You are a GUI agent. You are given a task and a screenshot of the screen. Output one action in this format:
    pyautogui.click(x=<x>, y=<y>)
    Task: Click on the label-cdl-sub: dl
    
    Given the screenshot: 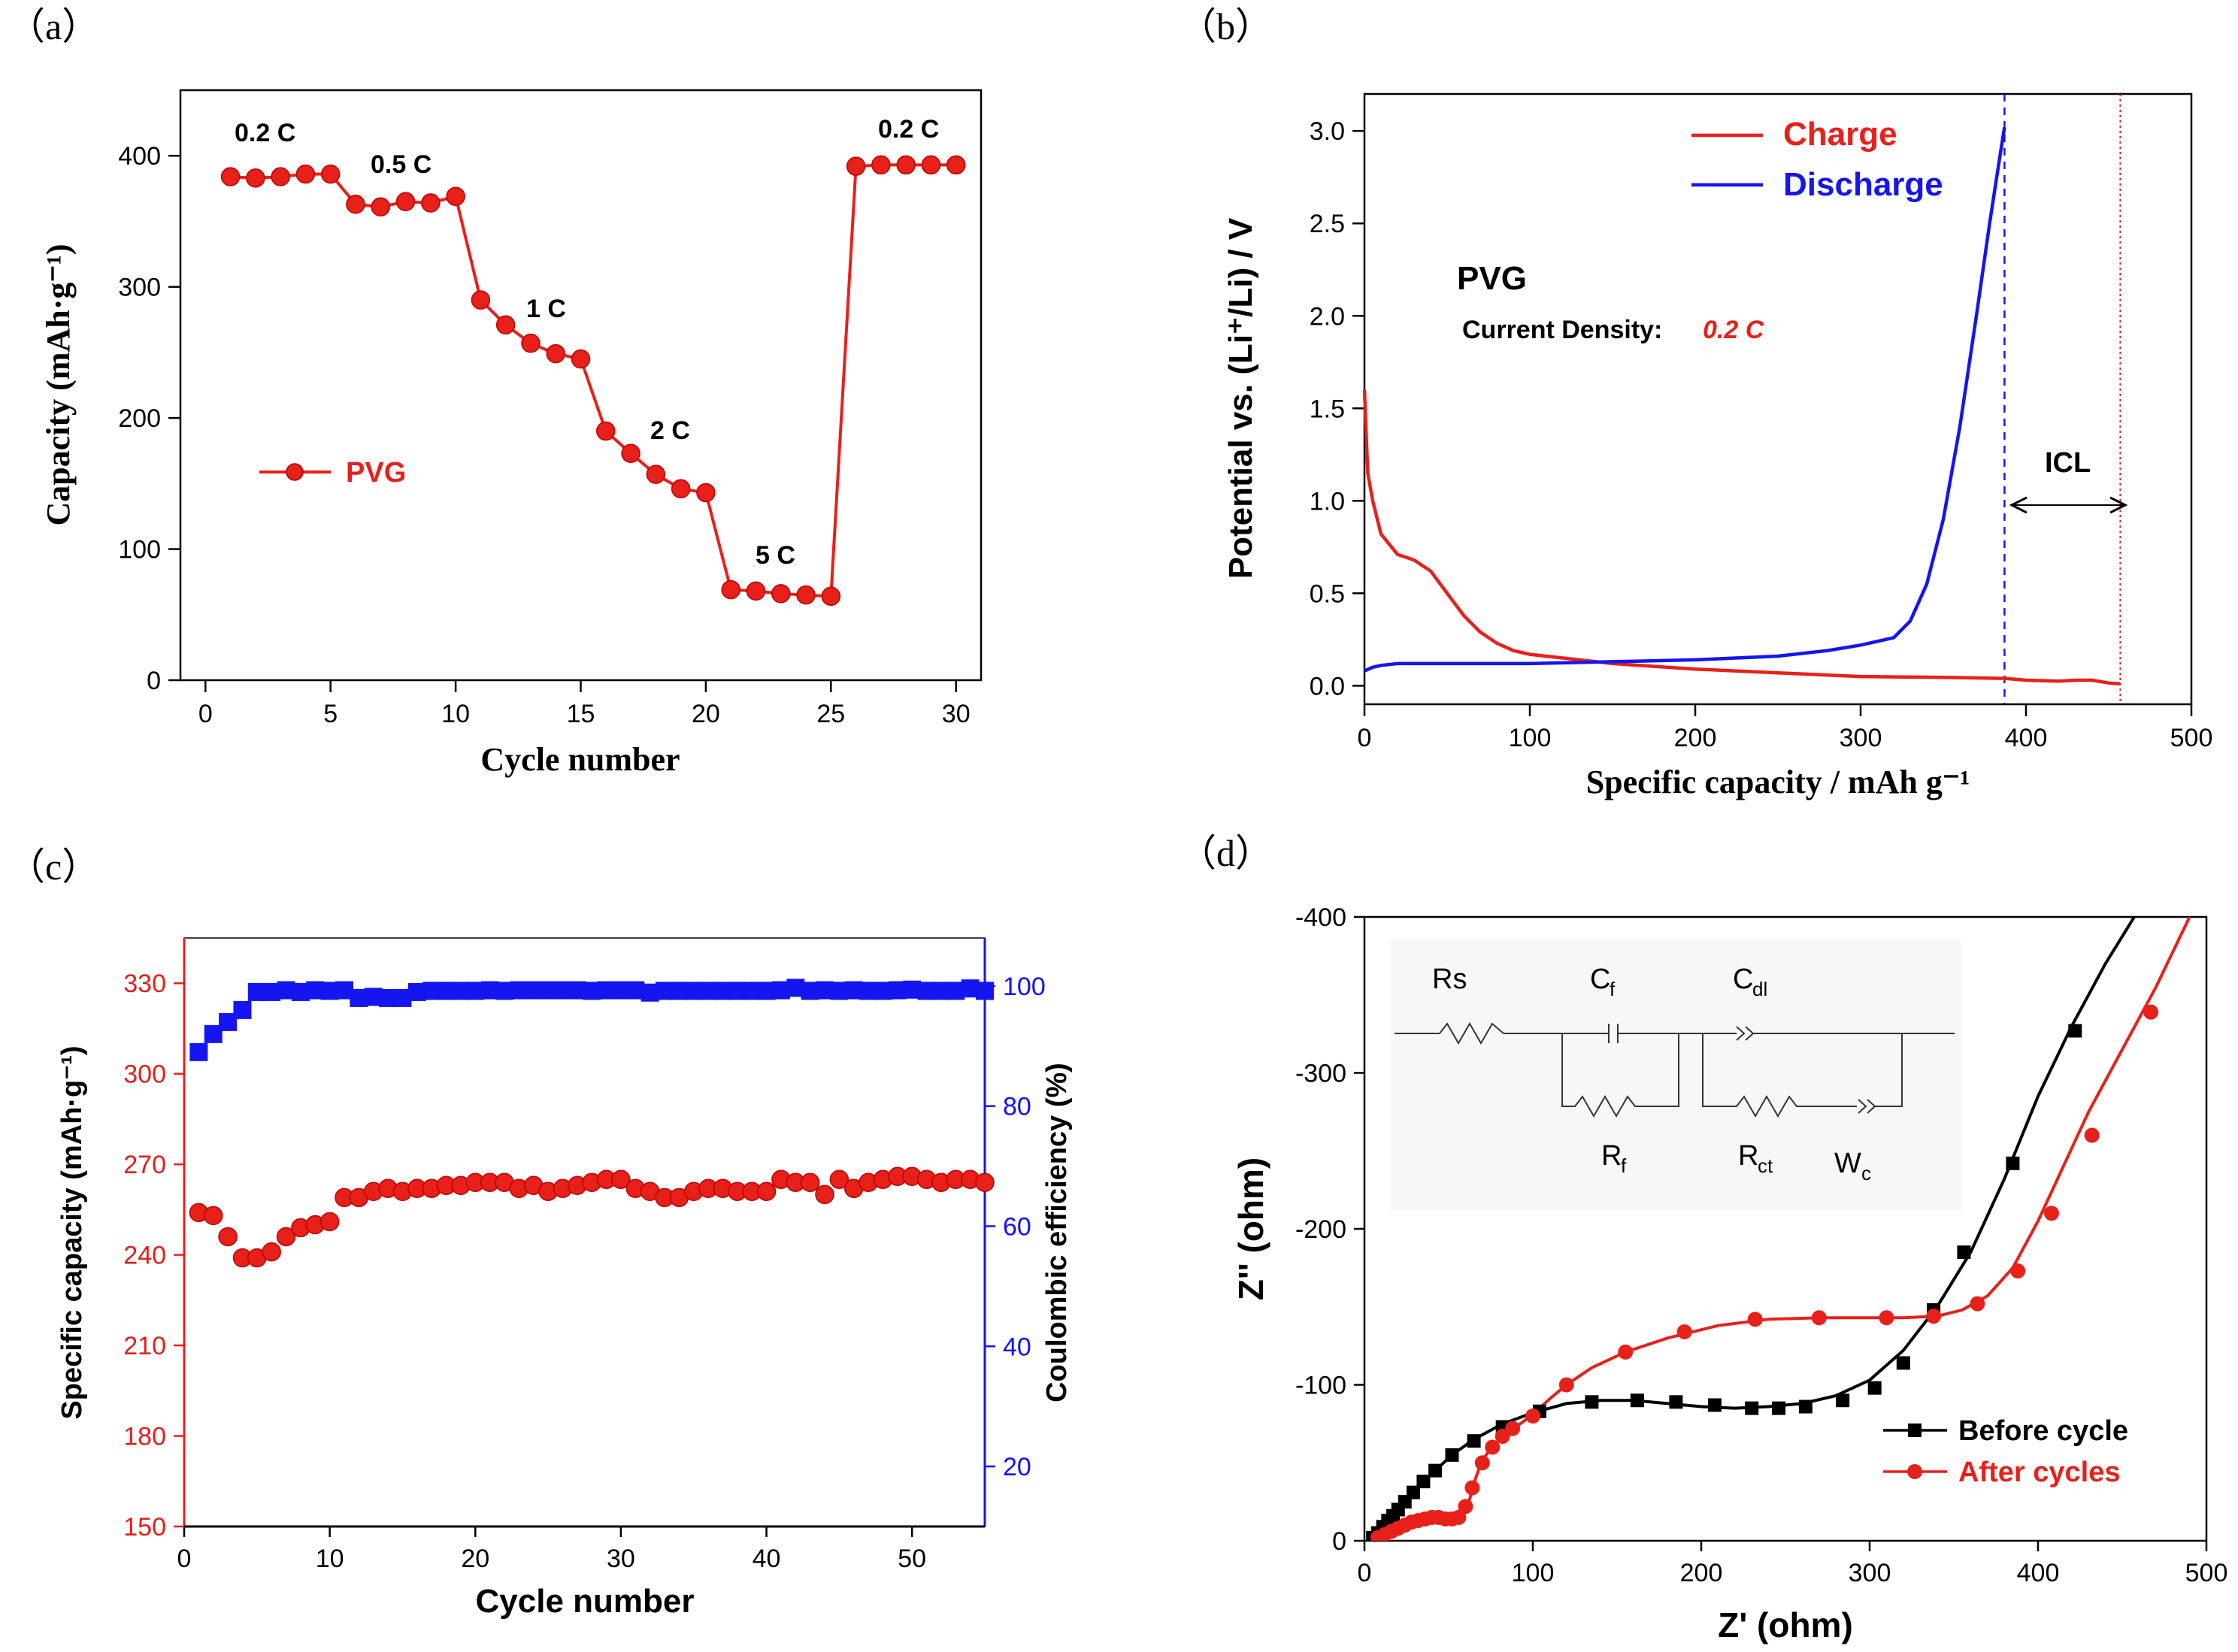 What is the action you would take?
    pyautogui.click(x=1759, y=989)
    